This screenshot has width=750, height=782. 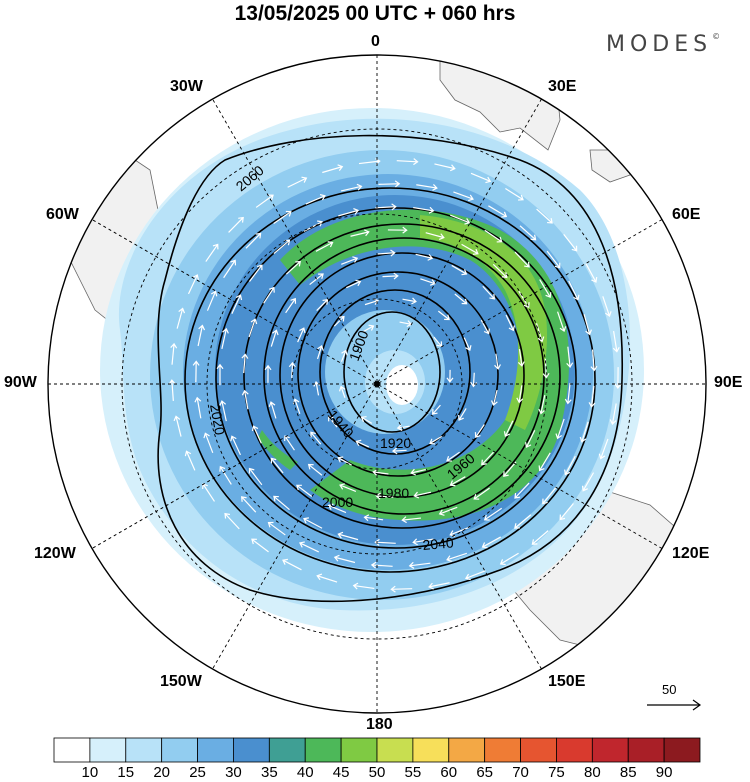 What do you see at coordinates (556, 772) in the screenshot?
I see `colorbar-label: 75` at bounding box center [556, 772].